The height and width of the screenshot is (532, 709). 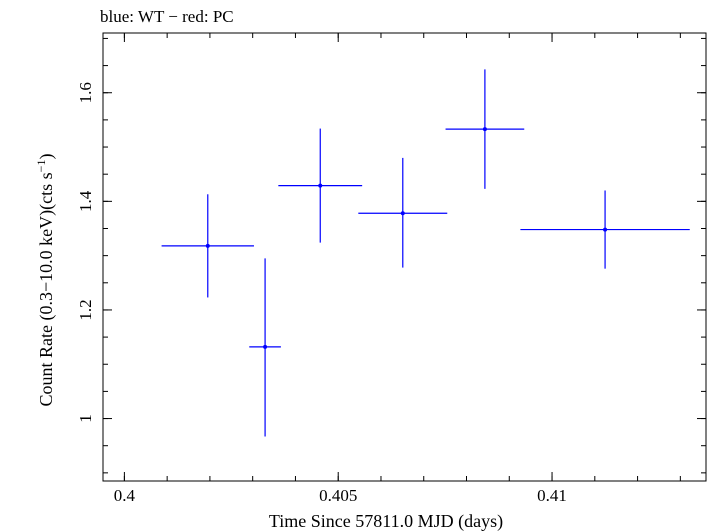 I want to click on x-tick-labels: 0.4 0.405 0.41, so click(x=340, y=495).